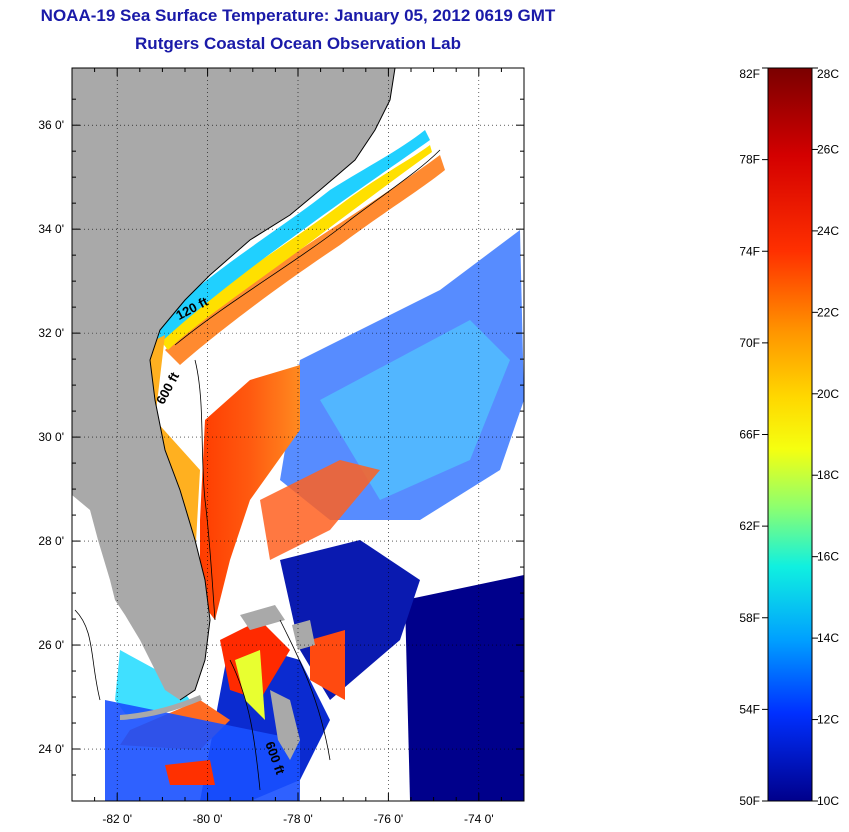  Describe the element at coordinates (828, 475) in the screenshot. I see `colorbar-label-celsius: 18C` at that location.